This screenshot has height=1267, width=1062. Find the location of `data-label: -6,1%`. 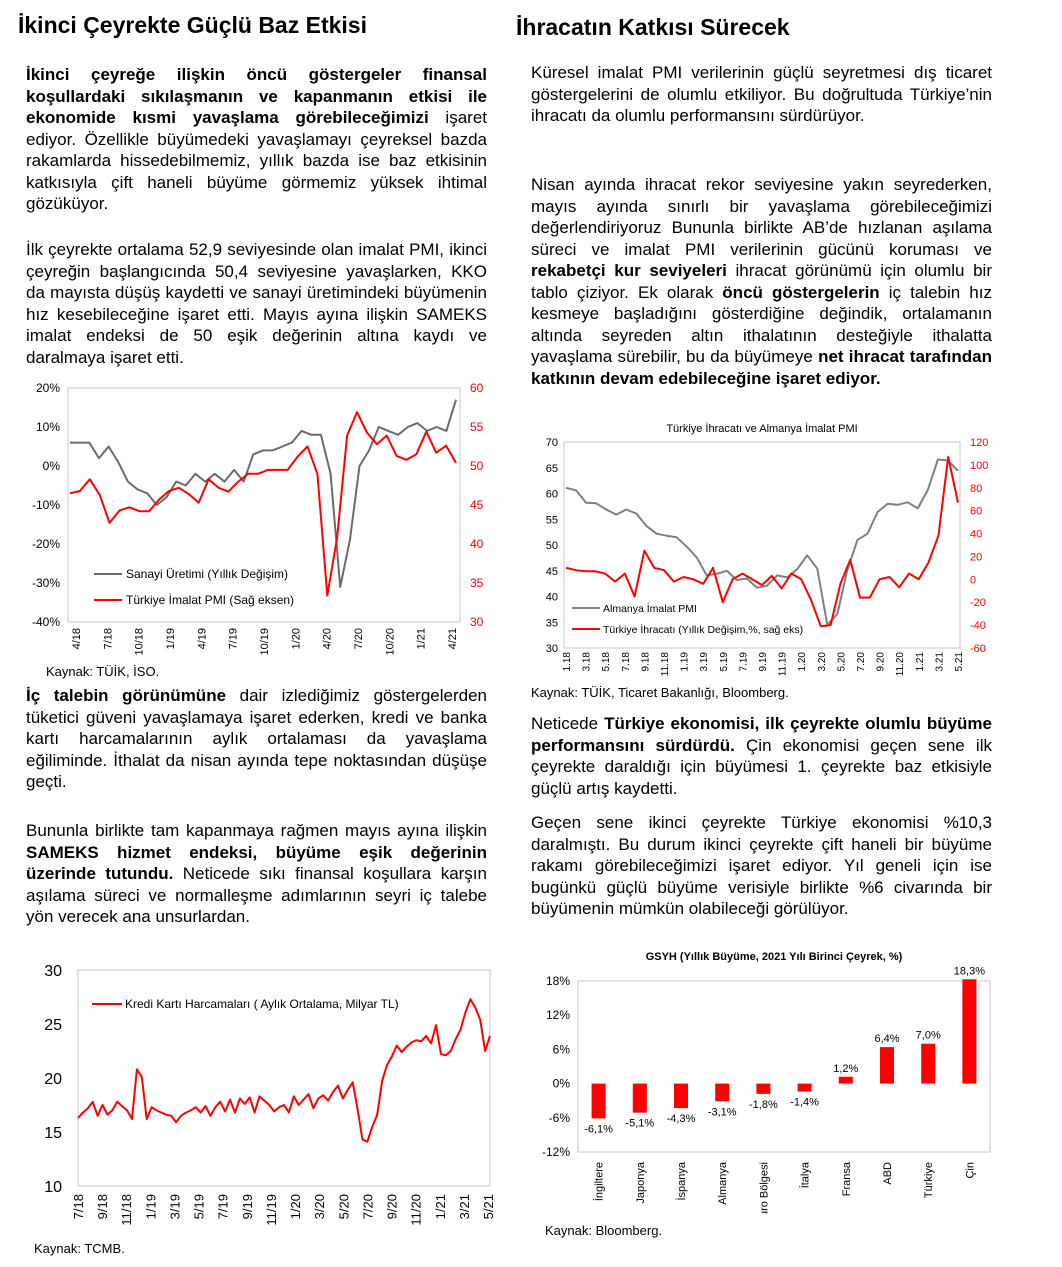

data-label: -6,1% is located at coordinates (598, 1129).